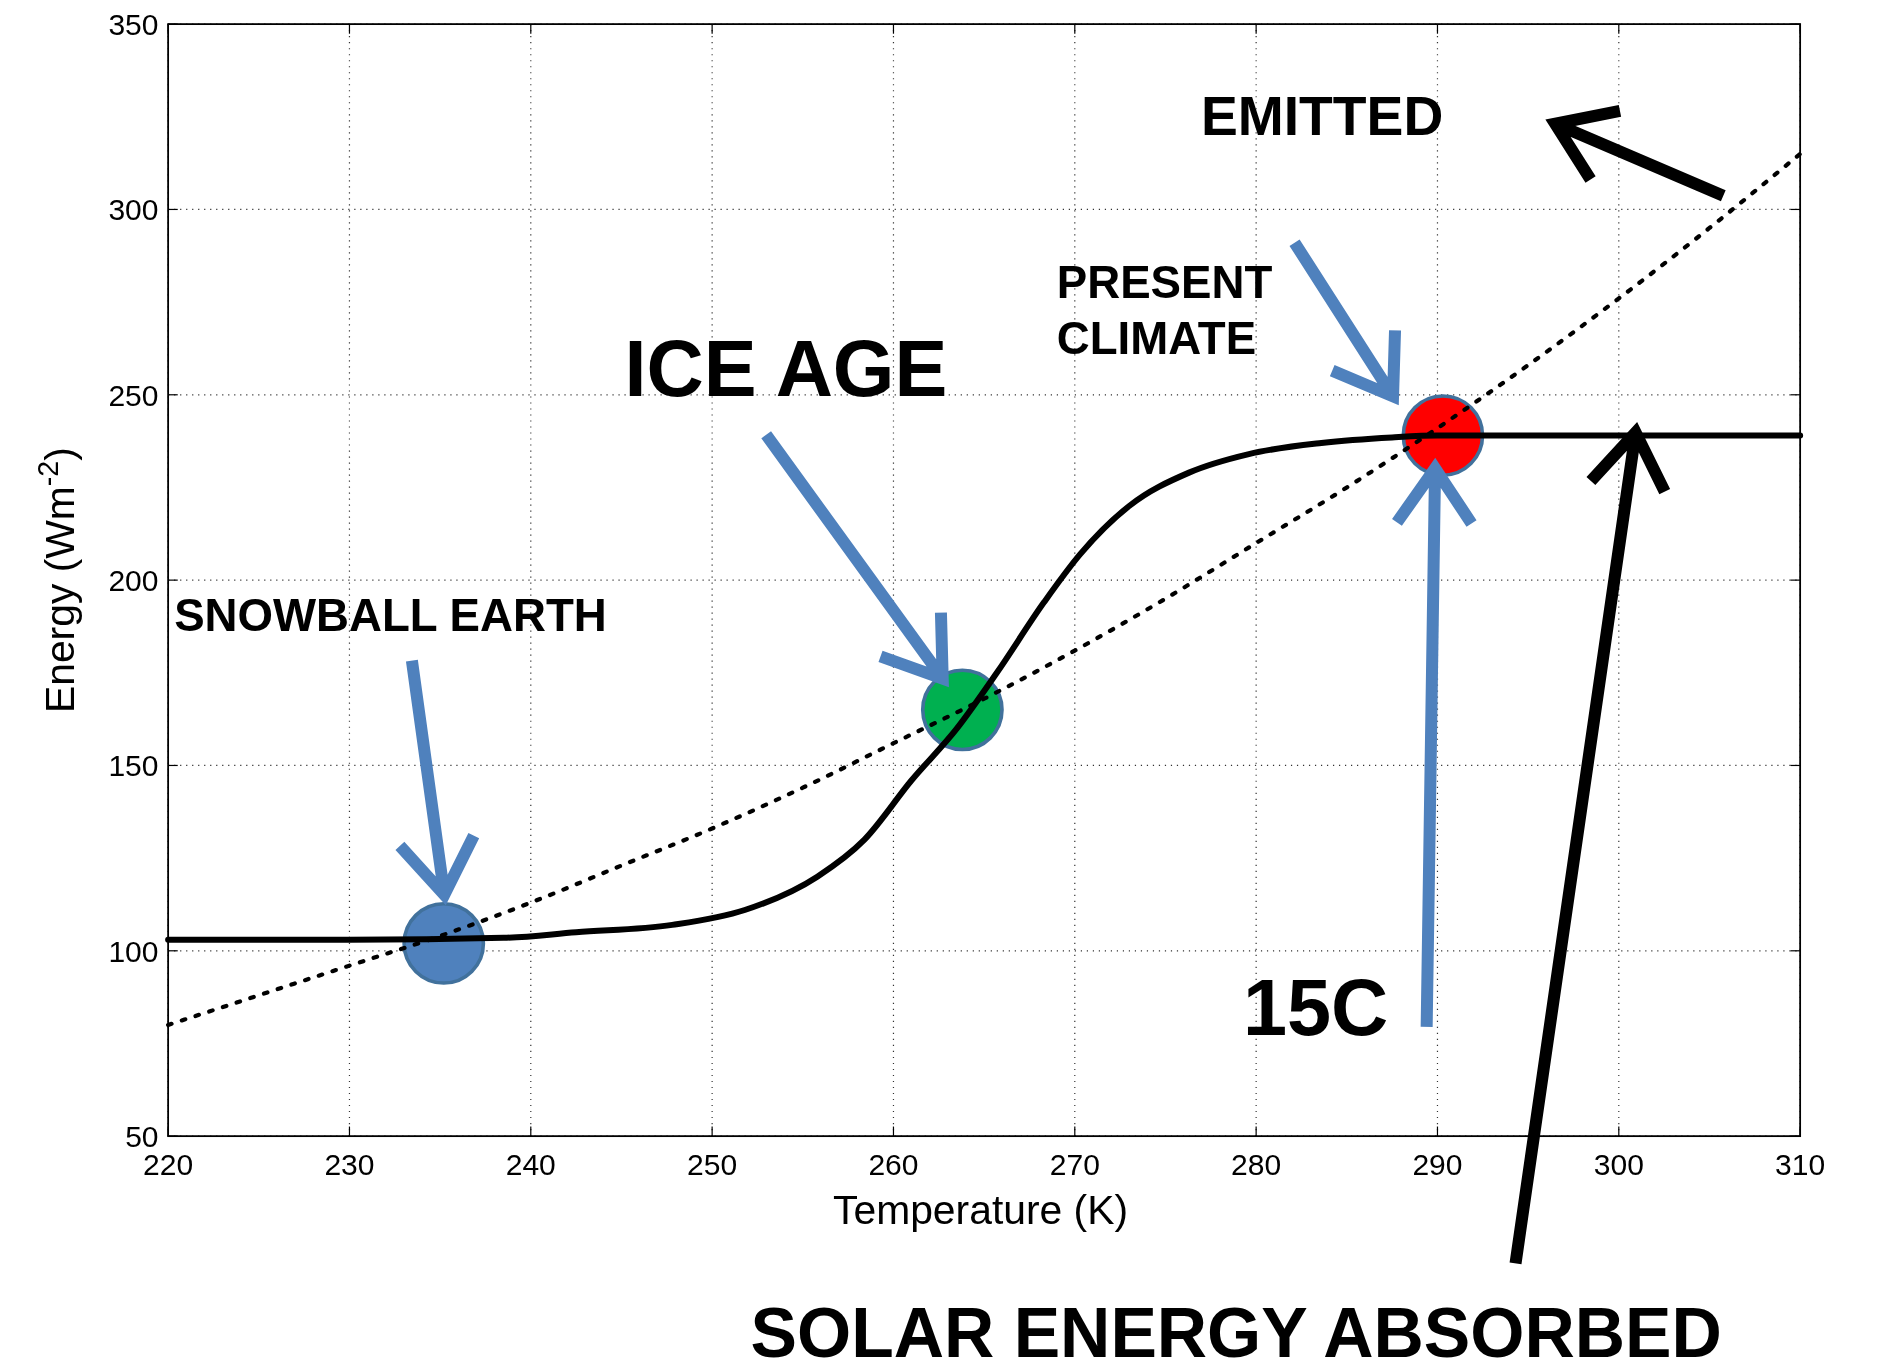 This screenshot has width=1883, height=1368. Describe the element at coordinates (133, 24) in the screenshot. I see `y-tick-label: 350` at that location.